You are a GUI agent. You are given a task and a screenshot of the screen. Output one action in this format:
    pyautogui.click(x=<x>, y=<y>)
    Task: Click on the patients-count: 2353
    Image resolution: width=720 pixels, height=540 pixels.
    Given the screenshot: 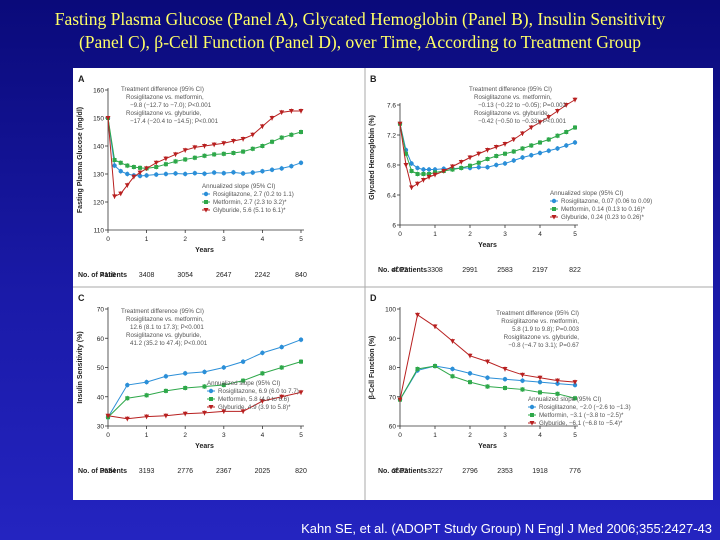 What is the action you would take?
    pyautogui.click(x=505, y=471)
    